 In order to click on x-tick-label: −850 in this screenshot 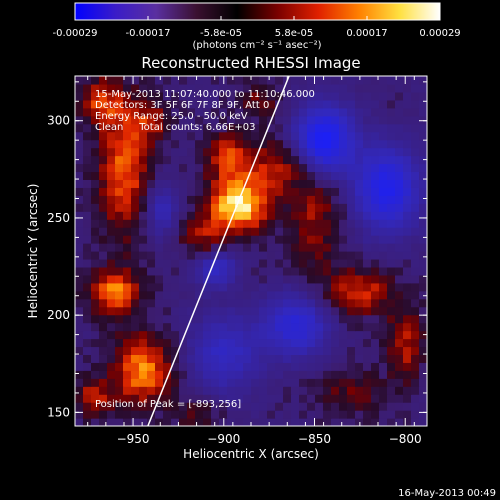, I will do `click(314, 439)`.